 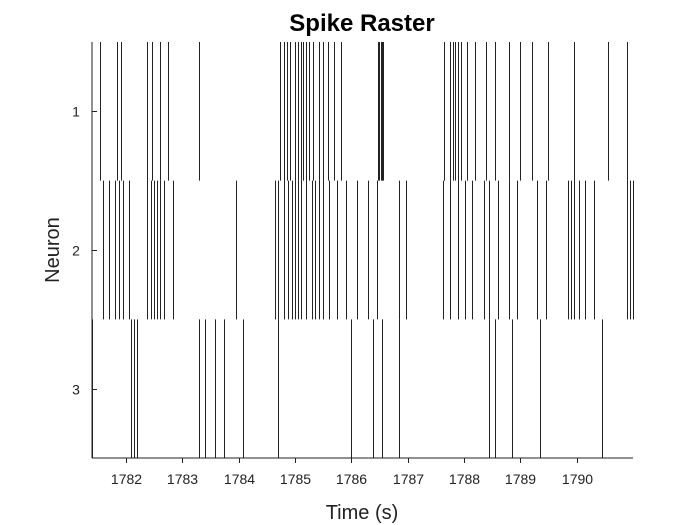 I want to click on x-tick-label-1789: 1789, so click(x=520, y=479).